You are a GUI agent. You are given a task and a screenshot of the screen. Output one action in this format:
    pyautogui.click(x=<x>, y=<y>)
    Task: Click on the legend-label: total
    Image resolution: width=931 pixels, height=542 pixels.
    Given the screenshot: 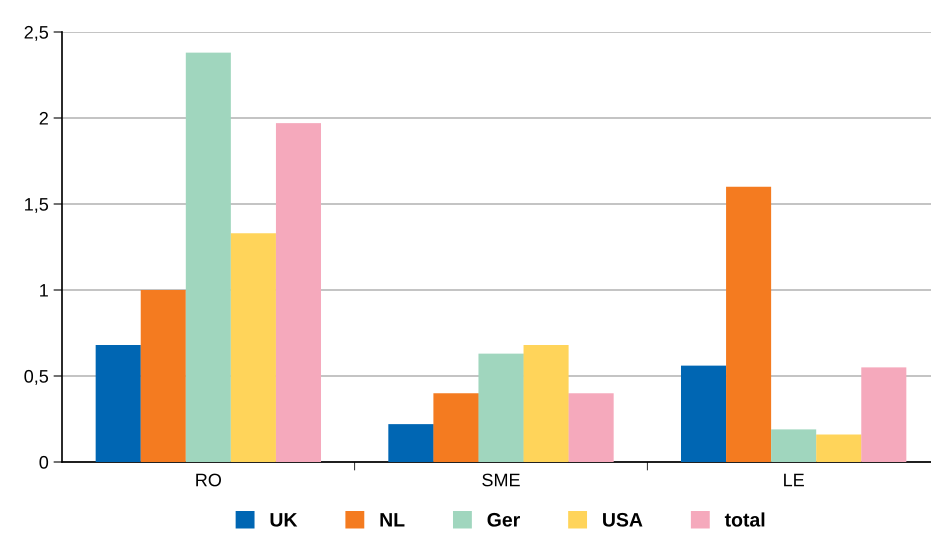 What is the action you would take?
    pyautogui.click(x=744, y=519)
    